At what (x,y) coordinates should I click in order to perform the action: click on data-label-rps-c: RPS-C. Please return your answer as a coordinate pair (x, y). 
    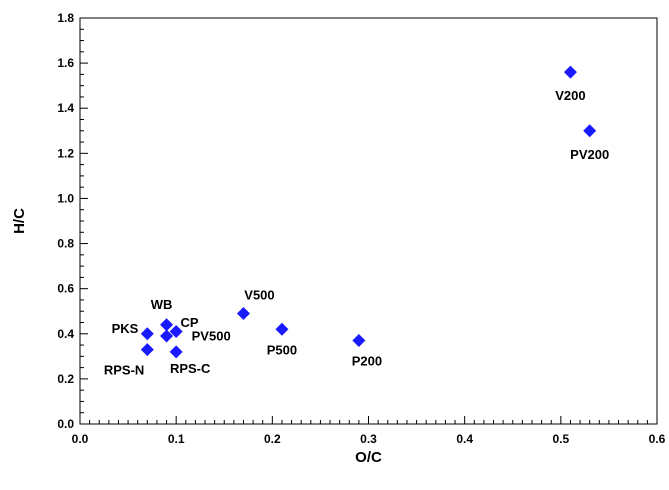
    Looking at the image, I should click on (190, 368).